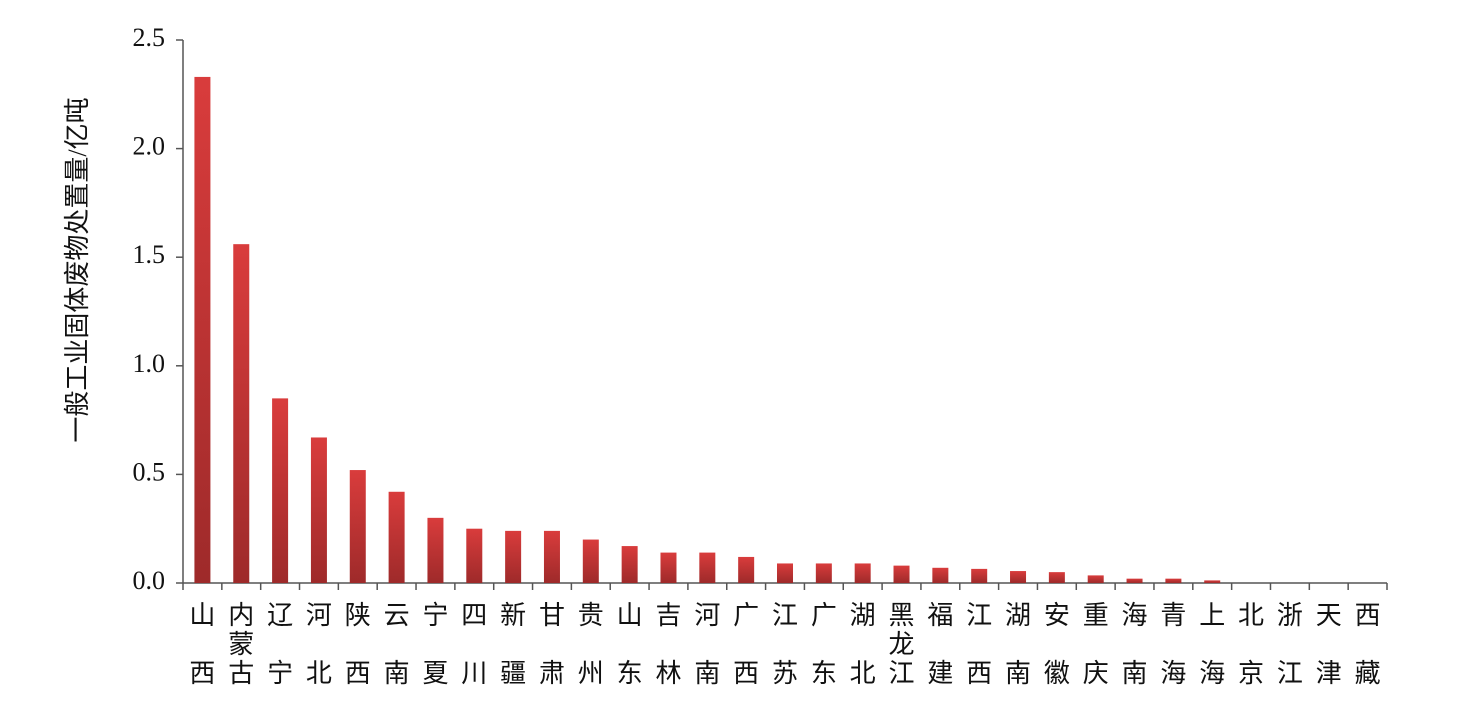 The image size is (1469, 727). Describe the element at coordinates (397, 644) in the screenshot. I see `x-tick-label: 云南` at that location.